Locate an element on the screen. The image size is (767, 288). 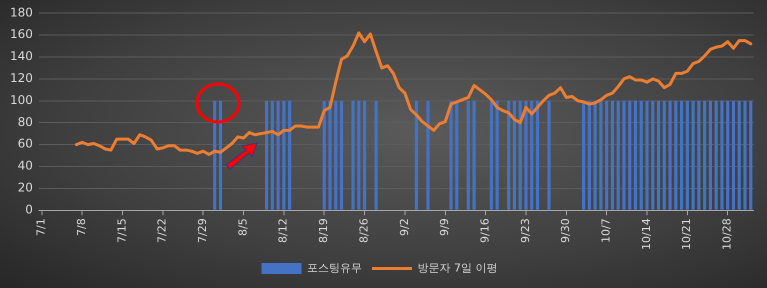
legend-label: 포스팅유무 is located at coordinates (334, 267).